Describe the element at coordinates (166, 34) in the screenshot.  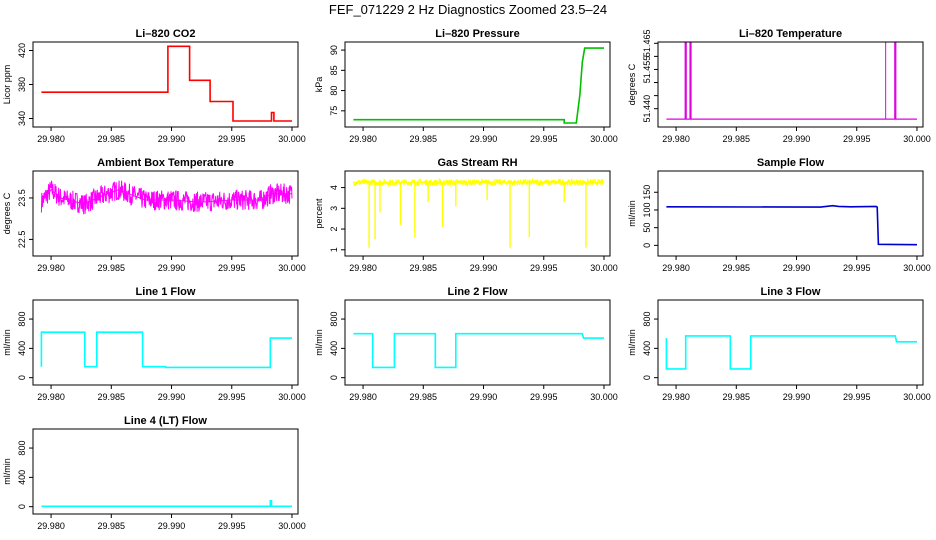
I see `panel-title: Li–820 CO2` at that location.